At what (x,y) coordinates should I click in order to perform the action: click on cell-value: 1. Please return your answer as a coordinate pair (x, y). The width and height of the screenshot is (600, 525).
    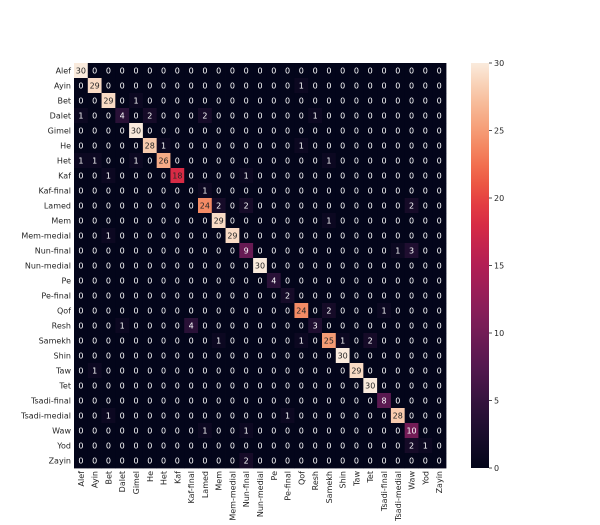
    Looking at the image, I should click on (397, 251).